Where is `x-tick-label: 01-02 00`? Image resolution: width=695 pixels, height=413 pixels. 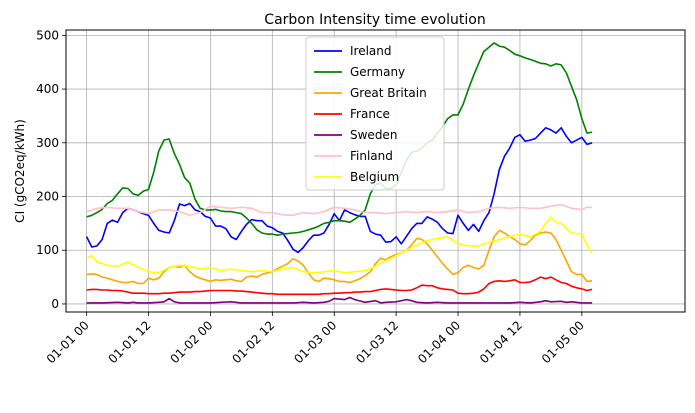
x-tick-label: 01-02 00 is located at coordinates (192, 342).